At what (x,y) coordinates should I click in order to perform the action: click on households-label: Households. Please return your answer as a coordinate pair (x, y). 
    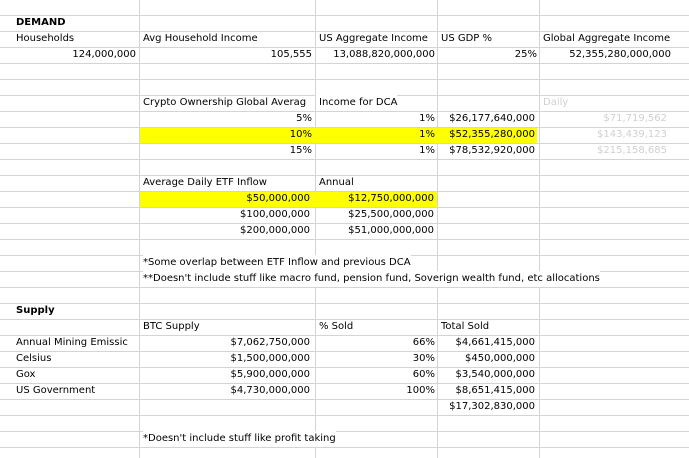
    Looking at the image, I should click on (45, 38).